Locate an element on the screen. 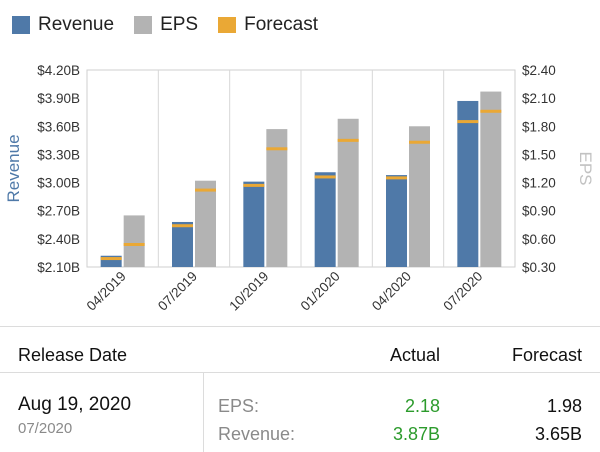 Image resolution: width=600 pixels, height=452 pixels. left-axis-tick-label: $2.70B is located at coordinates (58, 211).